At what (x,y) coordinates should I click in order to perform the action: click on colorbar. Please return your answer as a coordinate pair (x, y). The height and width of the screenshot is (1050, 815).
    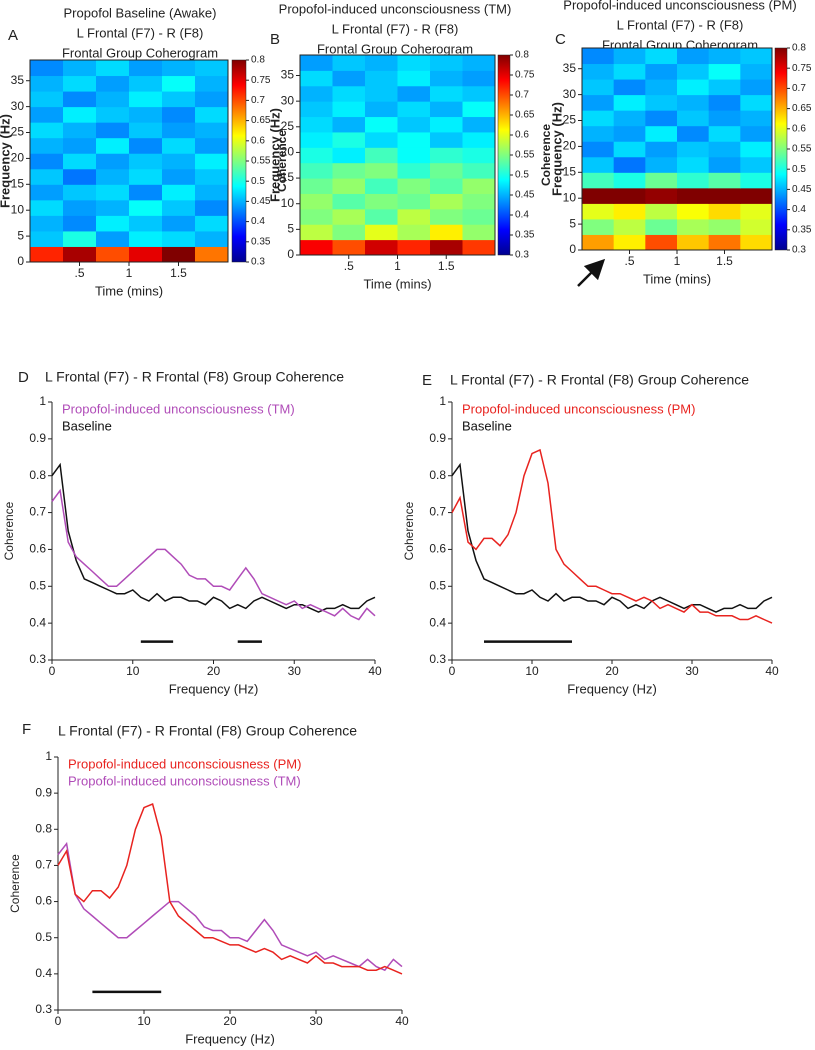
    Looking at the image, I should click on (239, 161).